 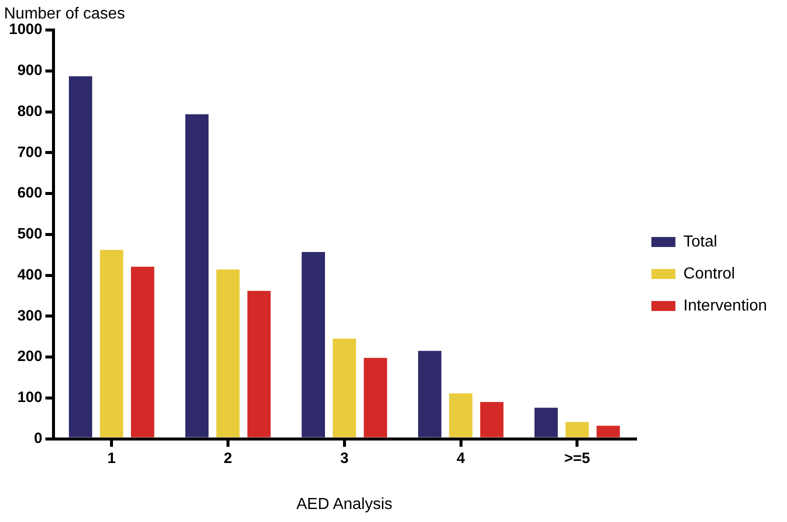 What do you see at coordinates (29, 234) in the screenshot?
I see `y-tick-label: 500` at bounding box center [29, 234].